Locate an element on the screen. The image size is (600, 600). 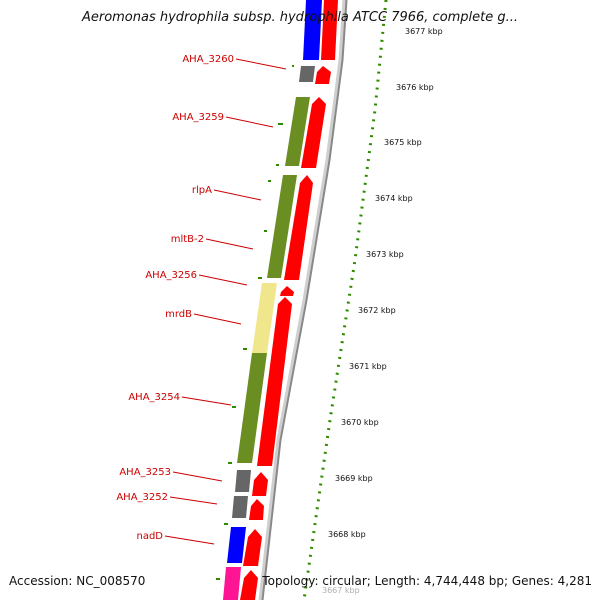
kbp-label-3671: 3671 kbp is located at coordinates (368, 366).